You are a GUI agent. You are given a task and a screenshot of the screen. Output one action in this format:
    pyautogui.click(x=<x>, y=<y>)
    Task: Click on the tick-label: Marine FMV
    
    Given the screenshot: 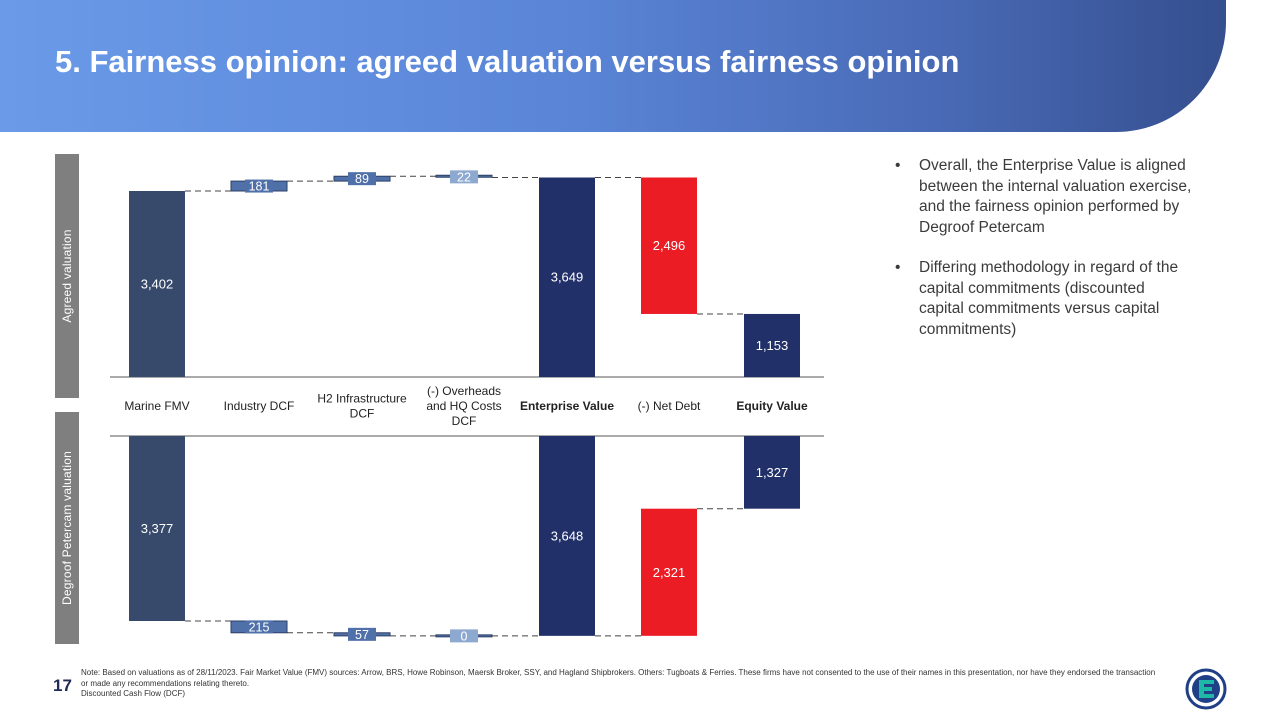 What is the action you would take?
    pyautogui.click(x=156, y=406)
    